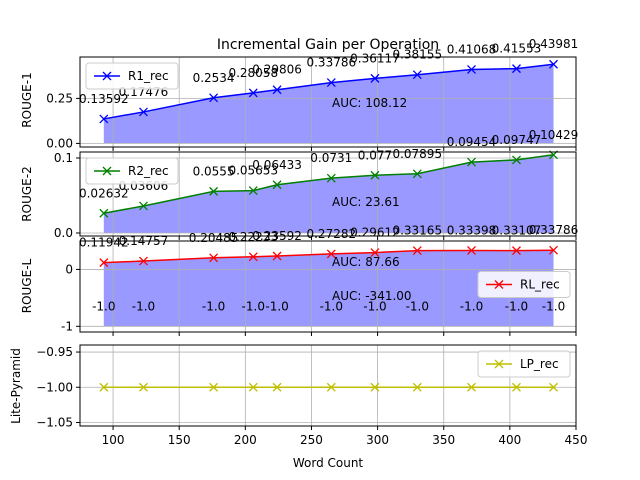 The width and height of the screenshot is (640, 480). What do you see at coordinates (179, 440) in the screenshot?
I see `x-tick-label: 150` at bounding box center [179, 440].